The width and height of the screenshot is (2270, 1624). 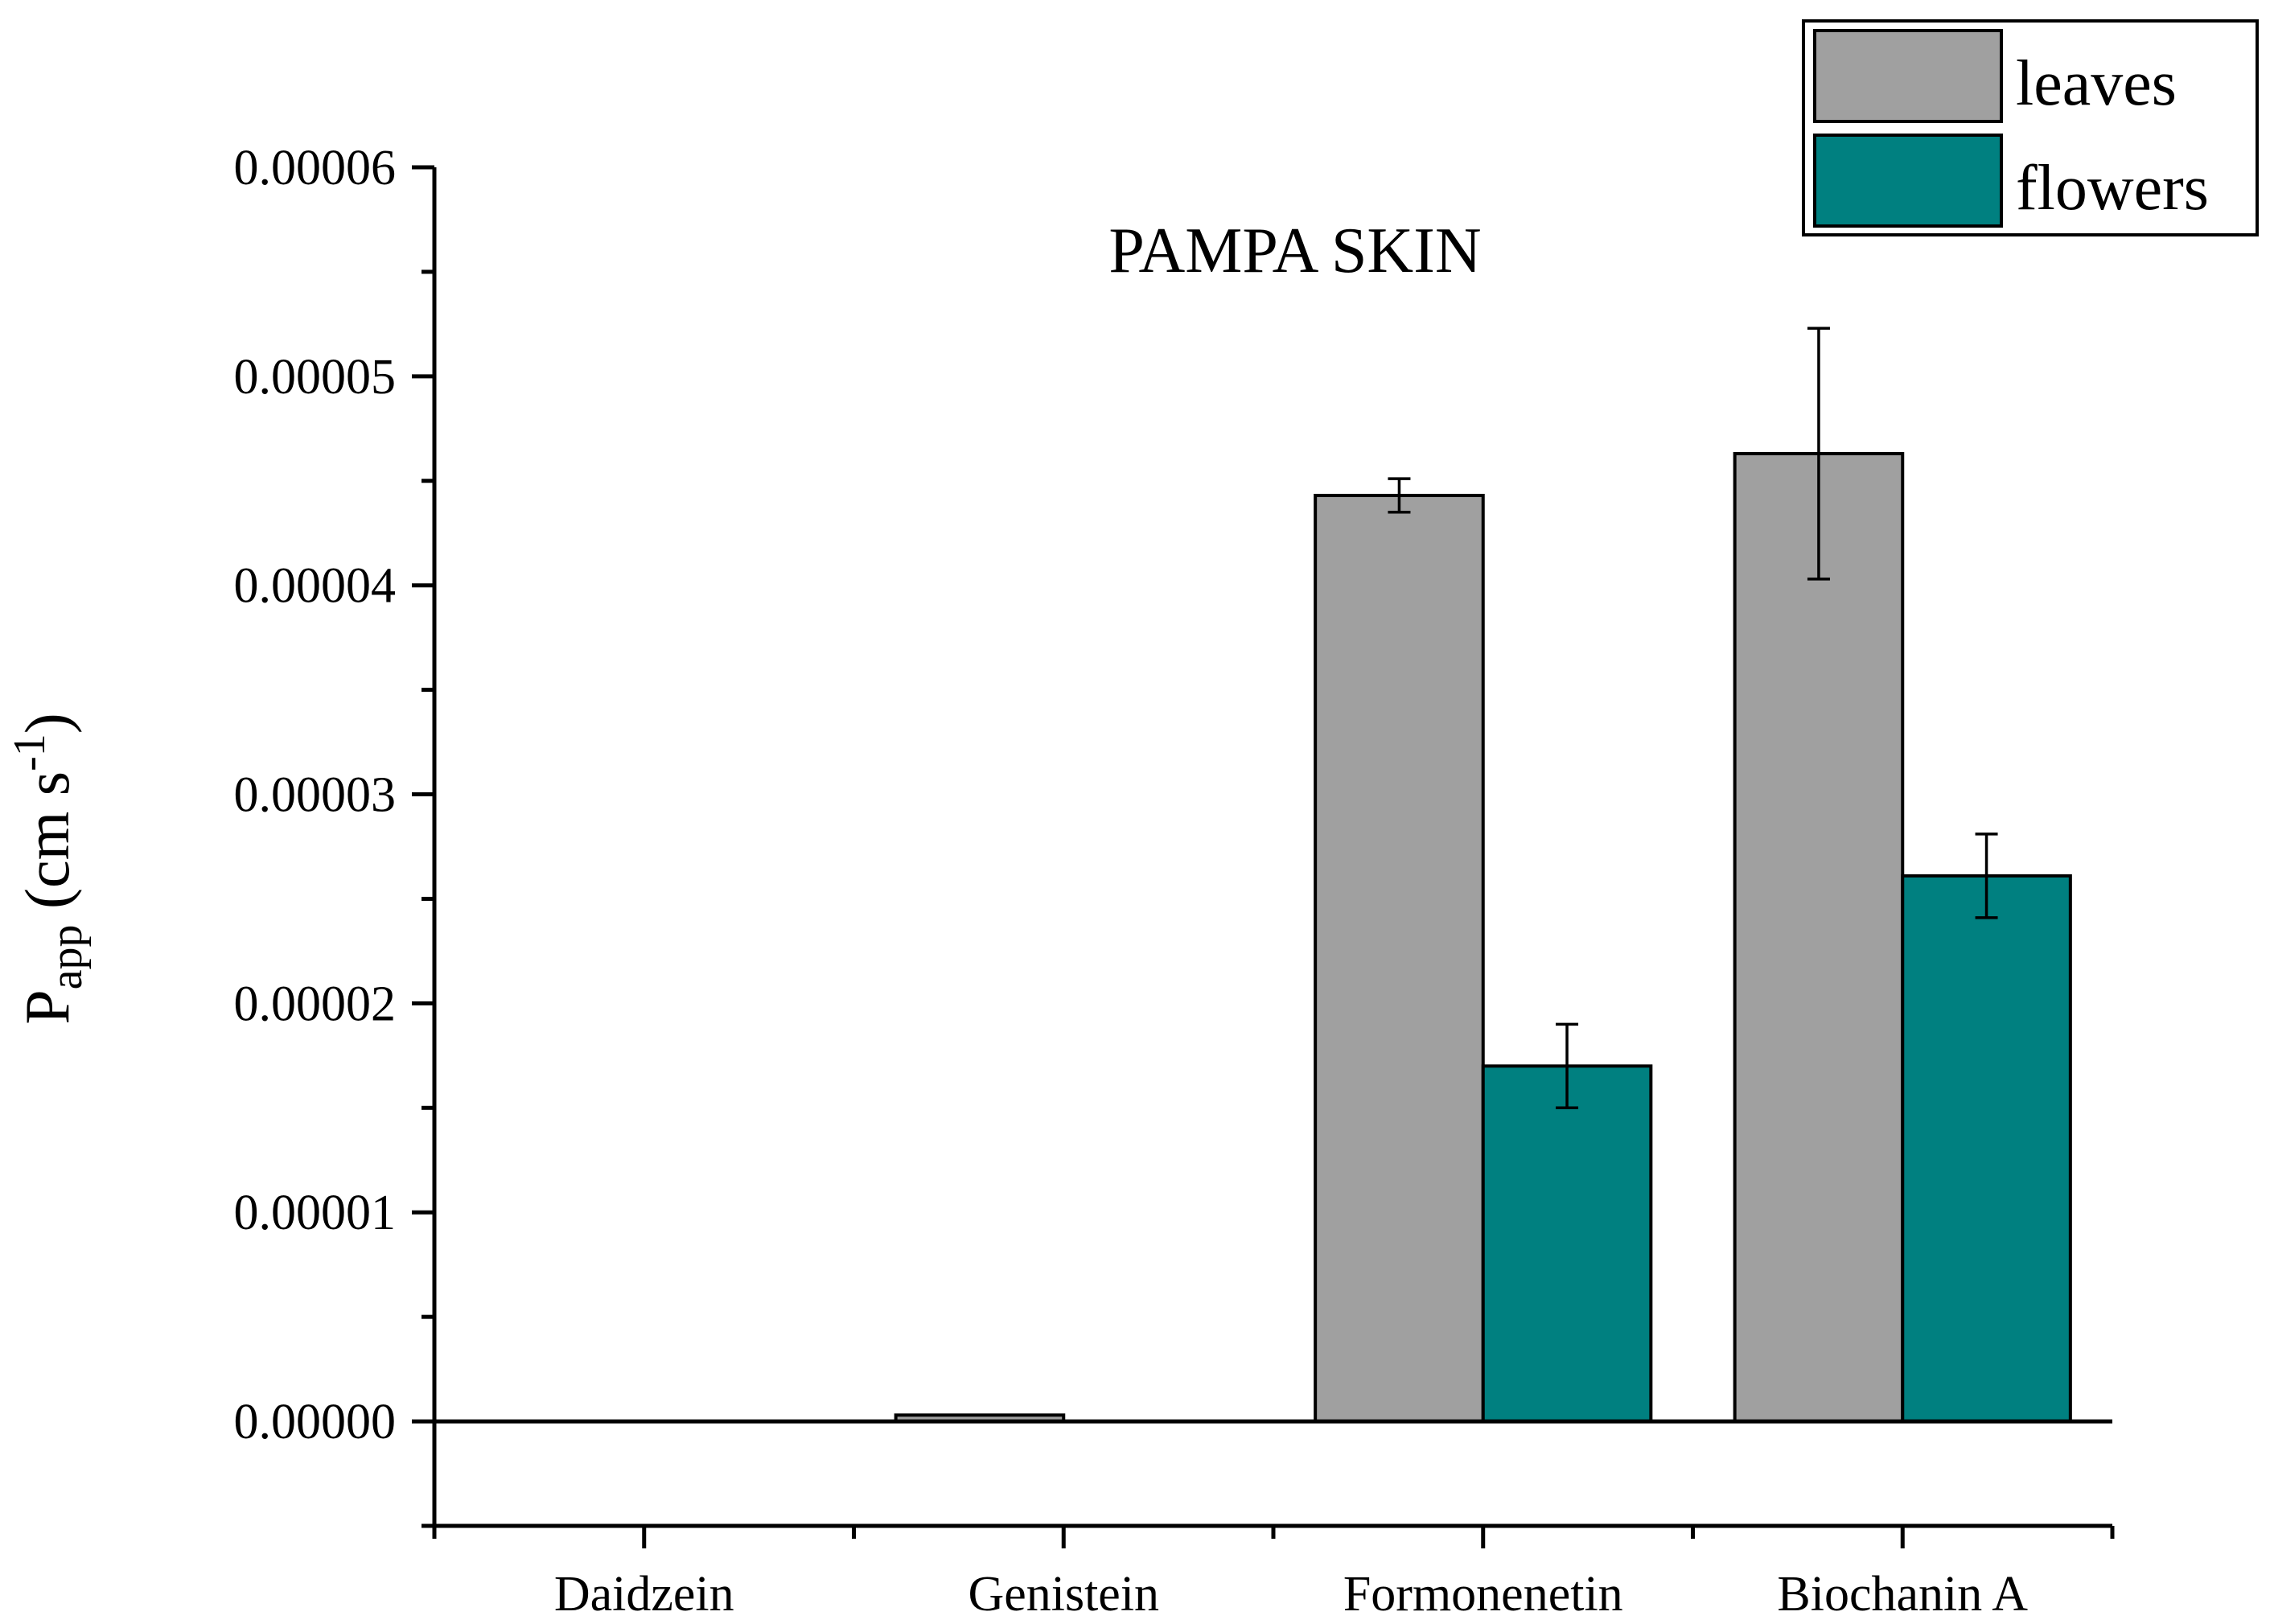 What do you see at coordinates (1294, 251) in the screenshot?
I see `chart-title: PAMPA SKIN` at bounding box center [1294, 251].